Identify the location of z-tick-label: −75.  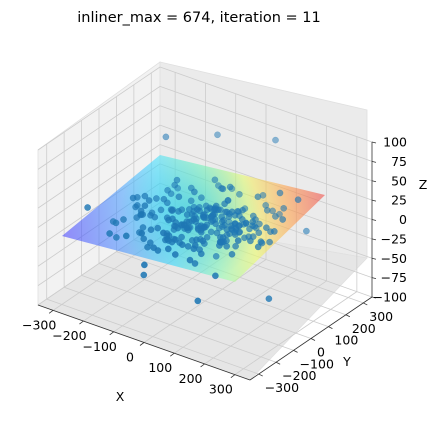
(394, 277).